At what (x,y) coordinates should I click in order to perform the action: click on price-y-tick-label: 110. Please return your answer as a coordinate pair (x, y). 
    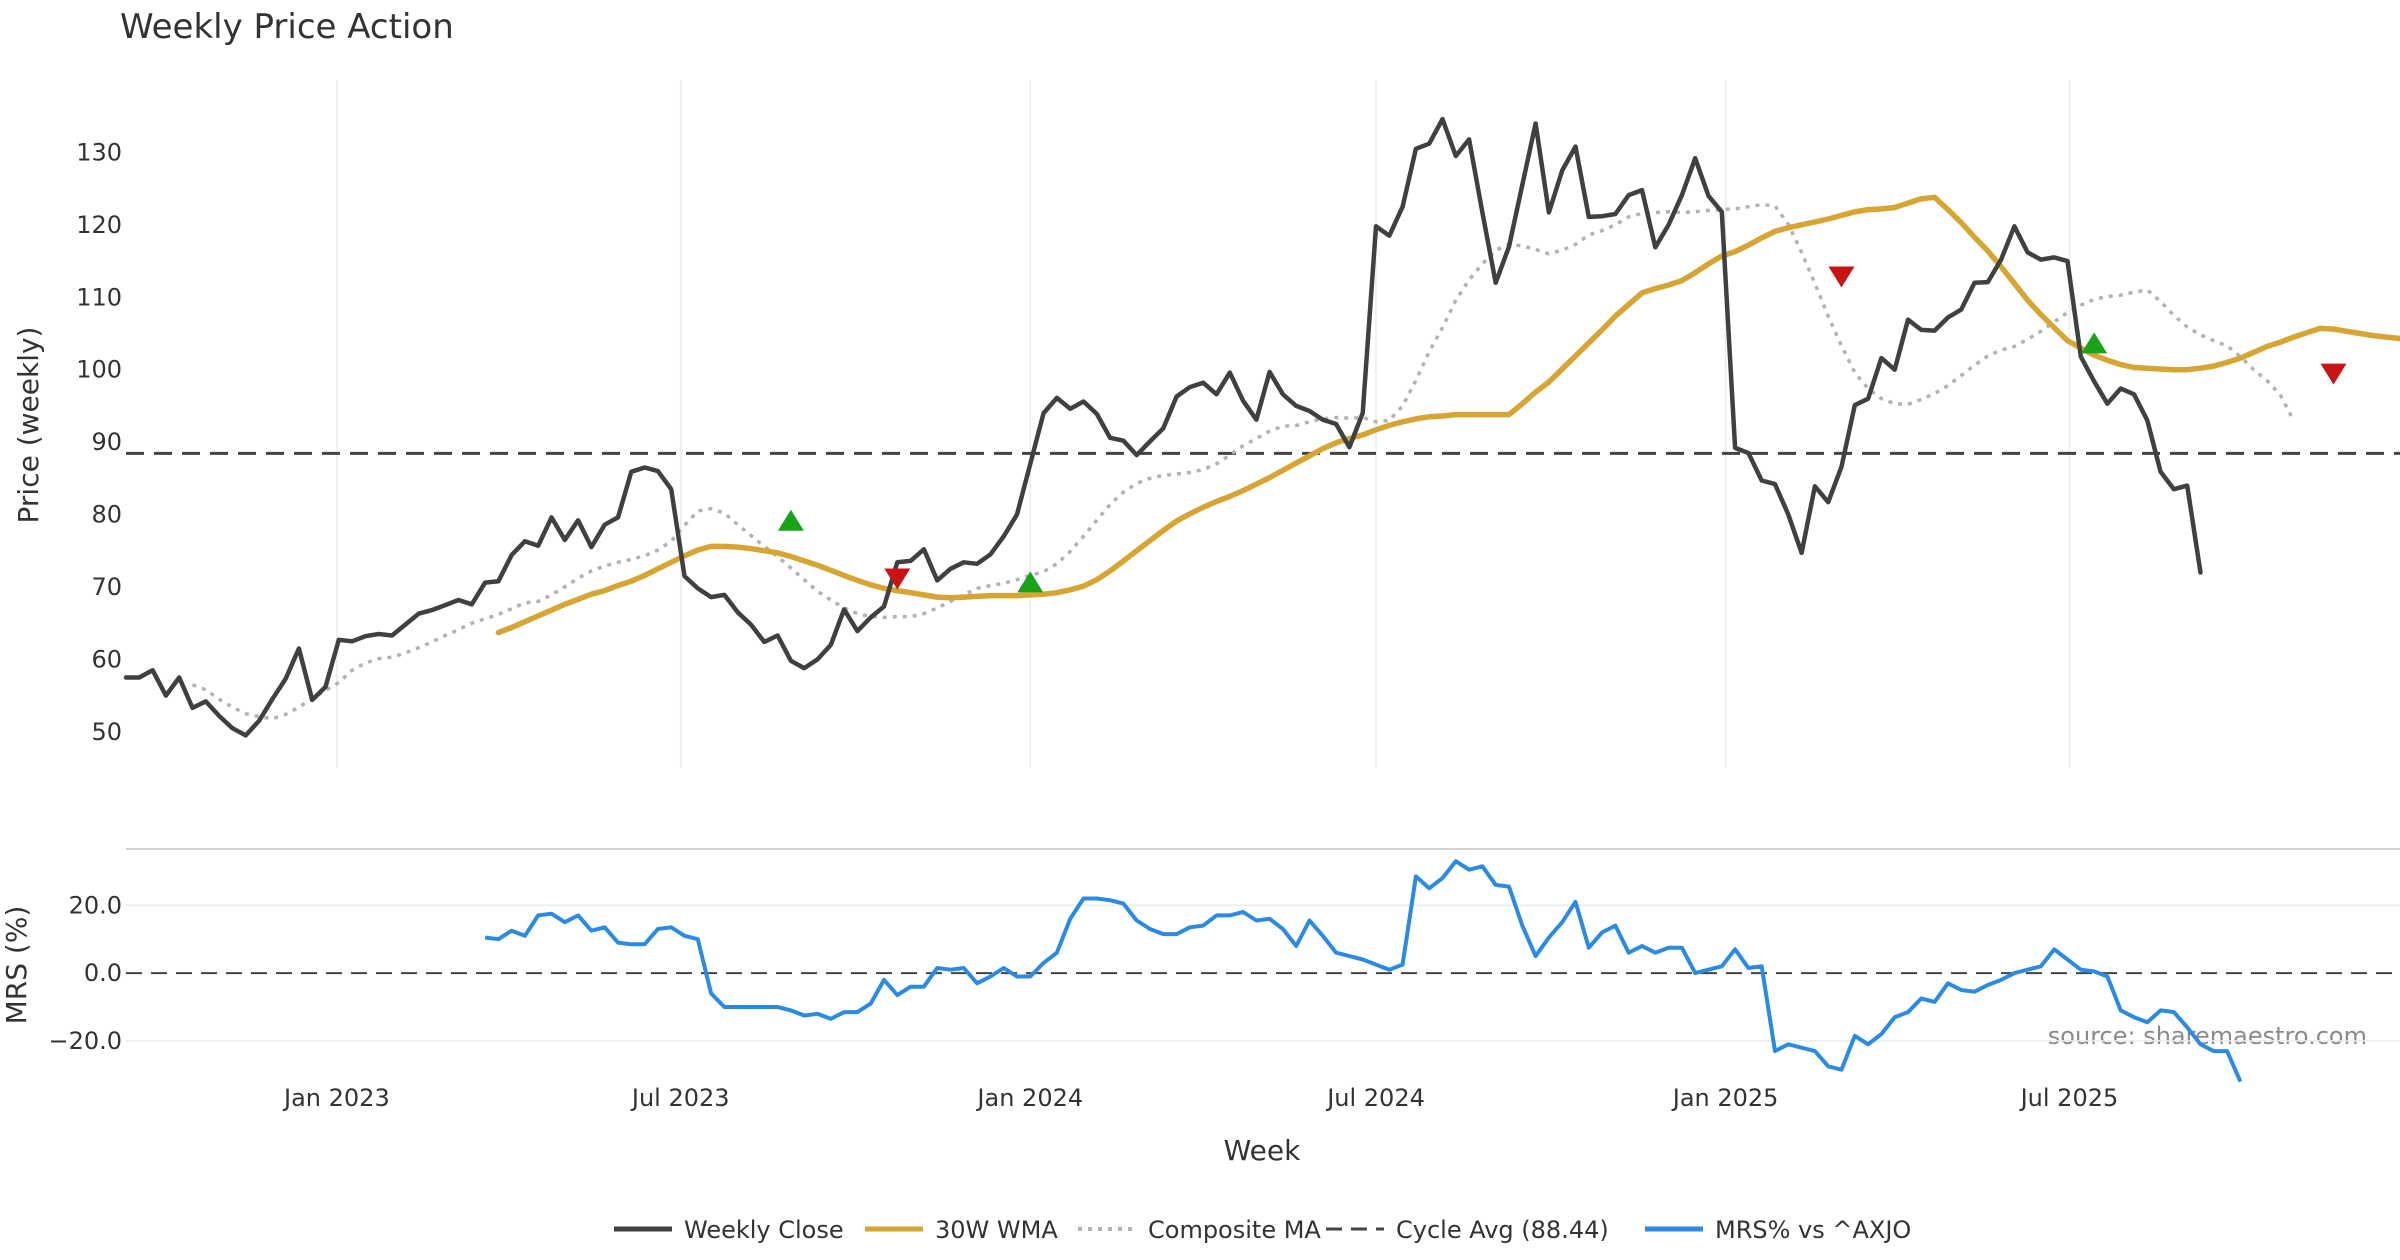
    Looking at the image, I should click on (99, 297).